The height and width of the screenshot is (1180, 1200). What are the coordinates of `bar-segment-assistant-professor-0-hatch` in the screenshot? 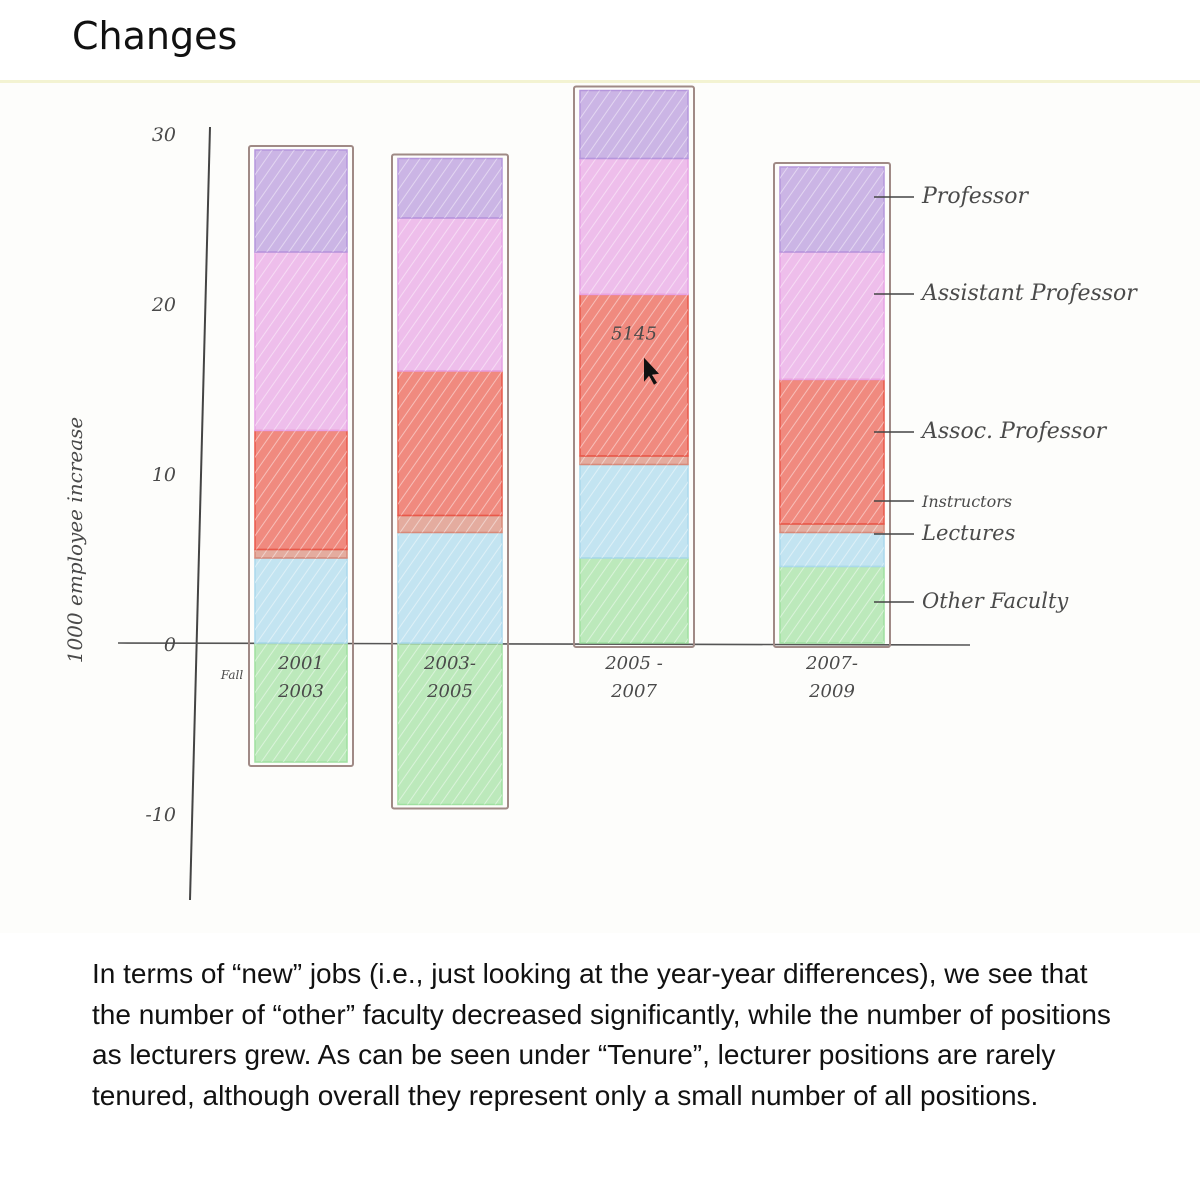 It's located at (301, 341).